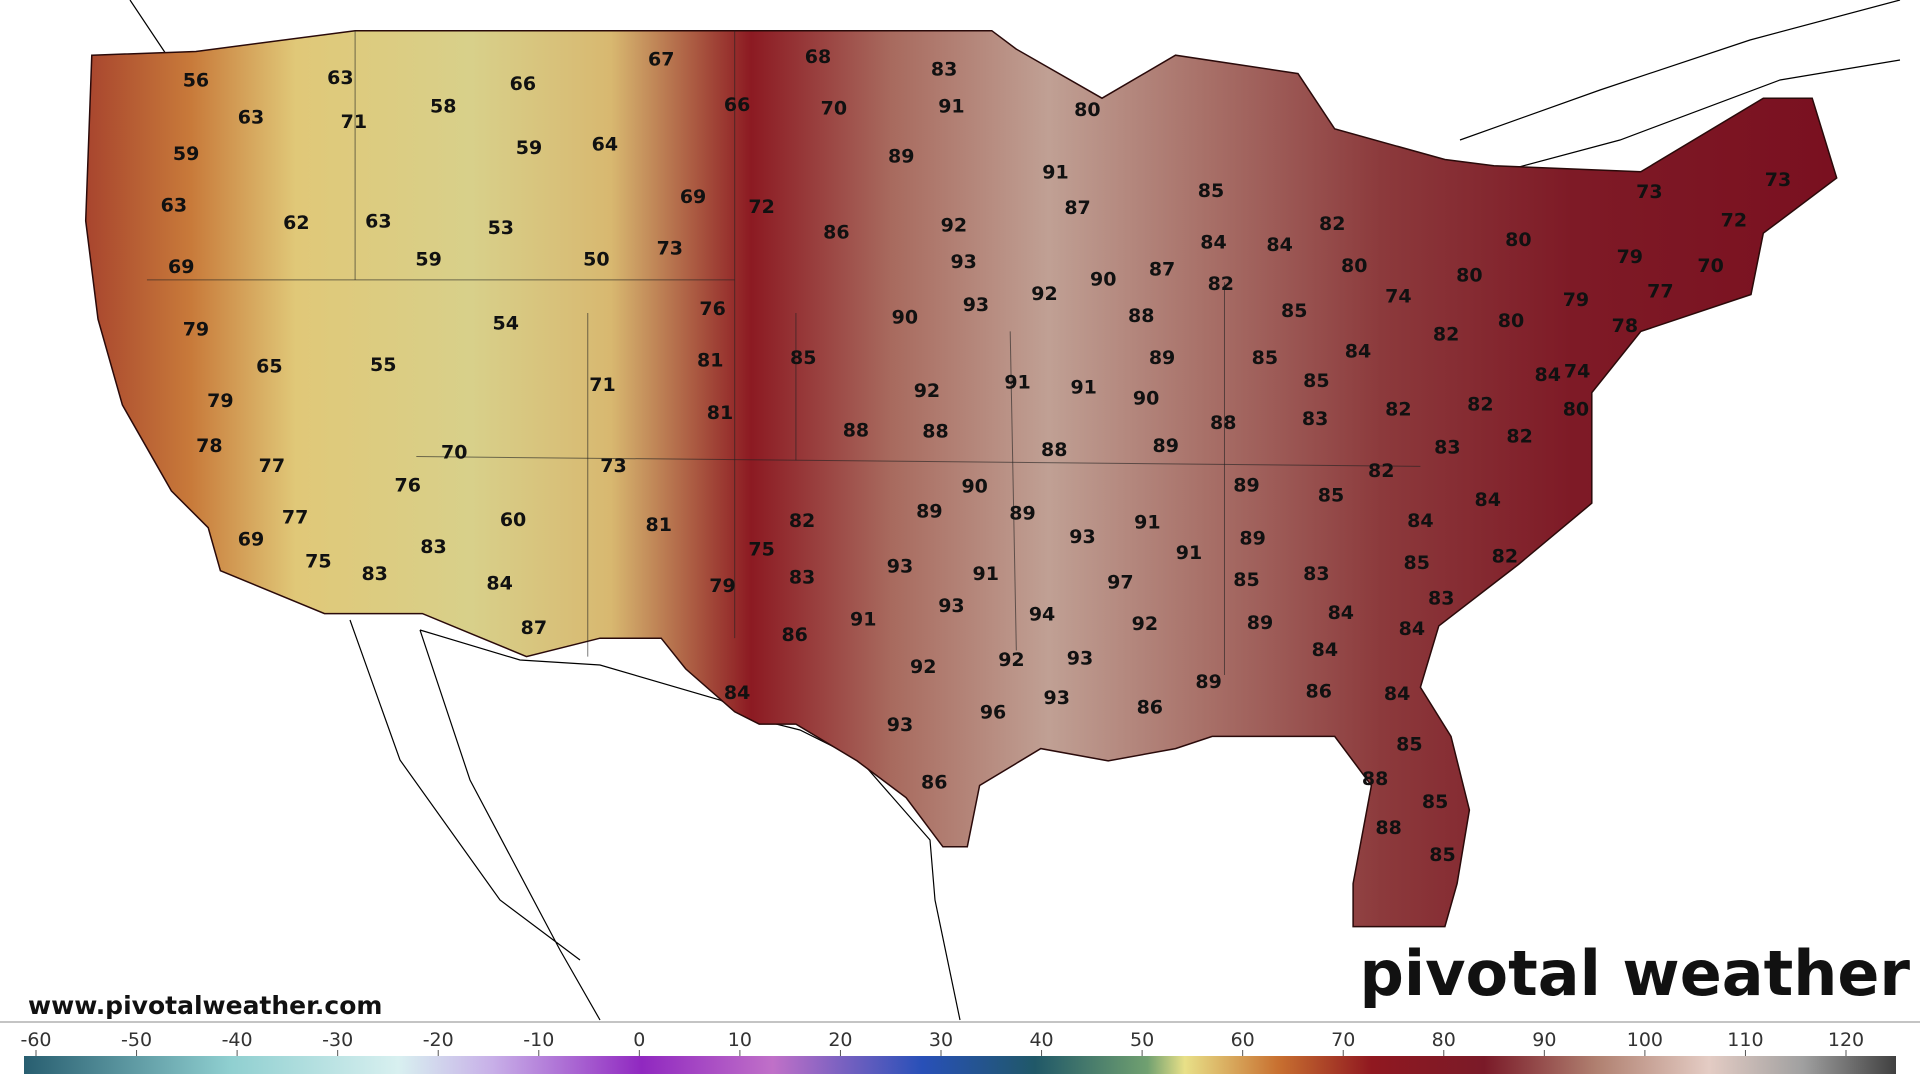 Image resolution: width=1920 pixels, height=1080 pixels. Describe the element at coordinates (538, 1040) in the screenshot. I see `colorbar-tick-label: -10` at that location.